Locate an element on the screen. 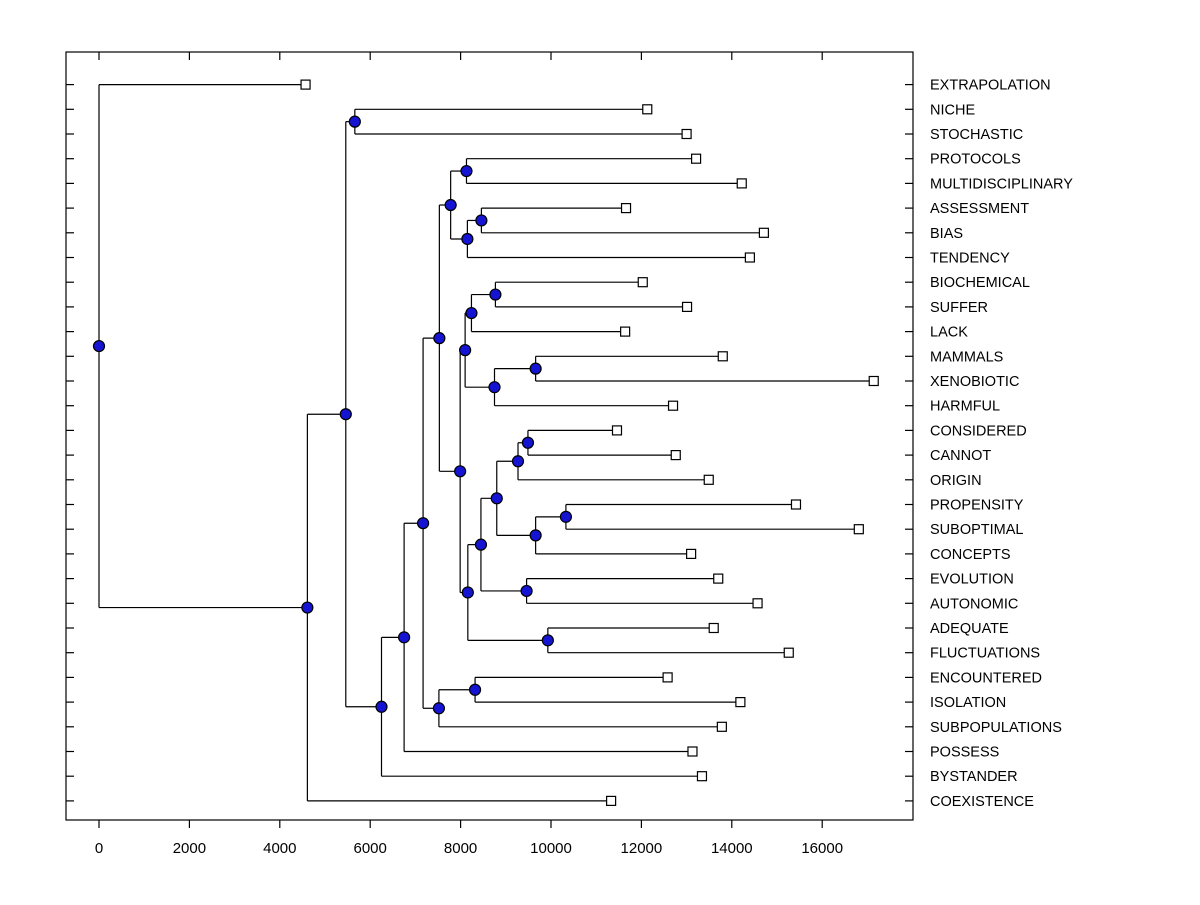  x-tick-label: 4000 is located at coordinates (279, 848).